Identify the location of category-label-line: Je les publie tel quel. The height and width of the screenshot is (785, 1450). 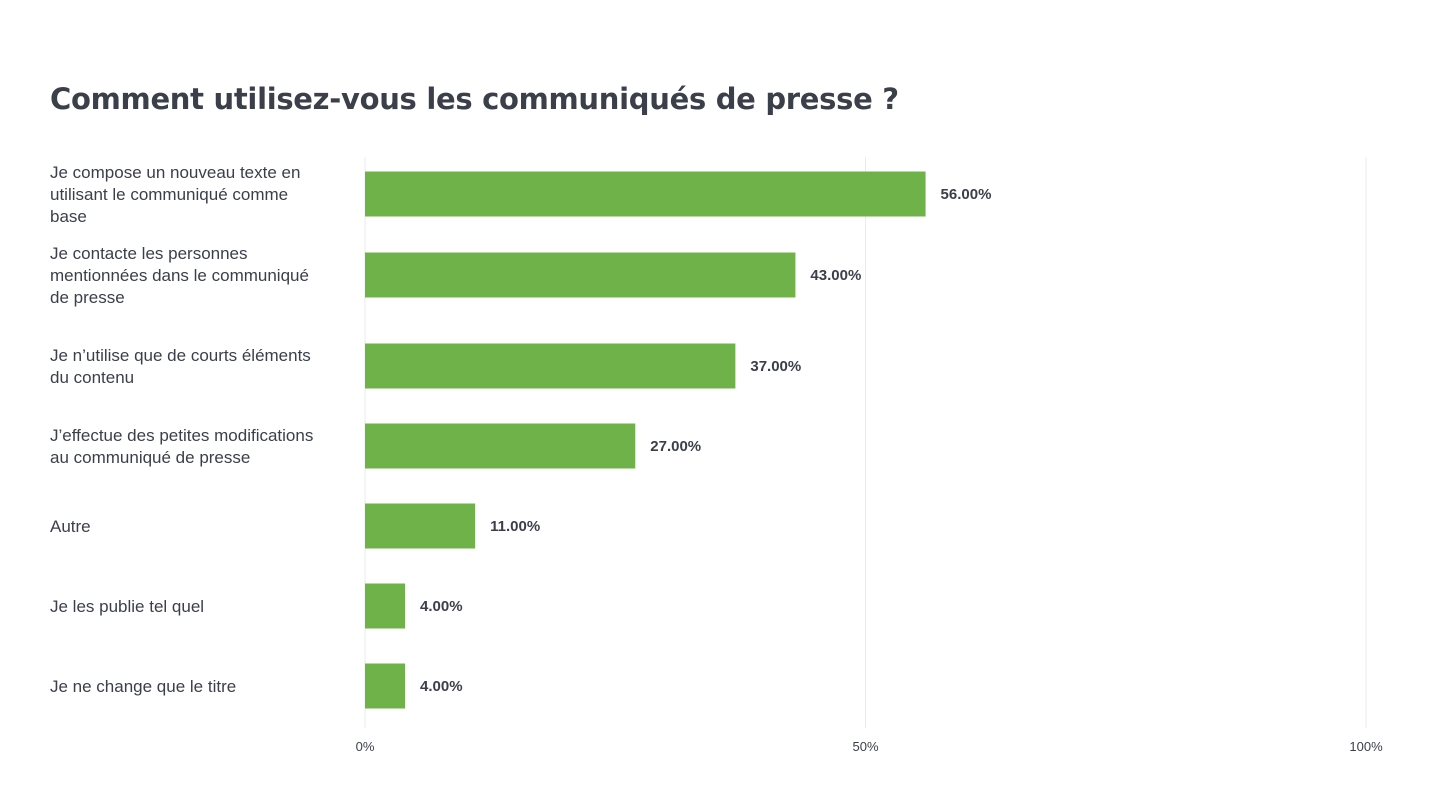
(127, 606).